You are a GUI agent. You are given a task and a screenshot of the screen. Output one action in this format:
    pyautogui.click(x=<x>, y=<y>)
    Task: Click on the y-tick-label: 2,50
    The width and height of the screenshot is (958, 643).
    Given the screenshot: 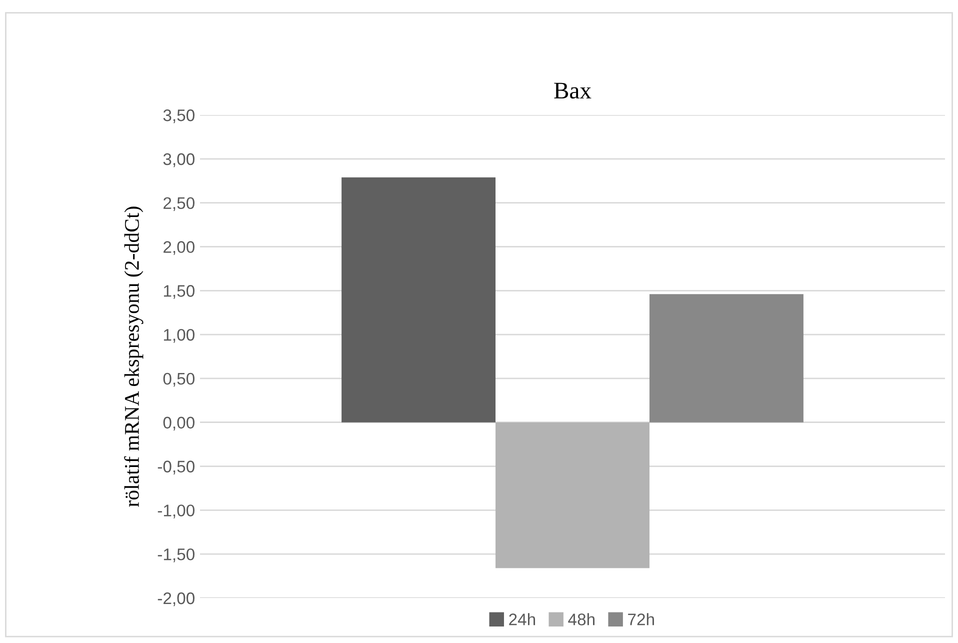 What is the action you would take?
    pyautogui.click(x=179, y=204)
    